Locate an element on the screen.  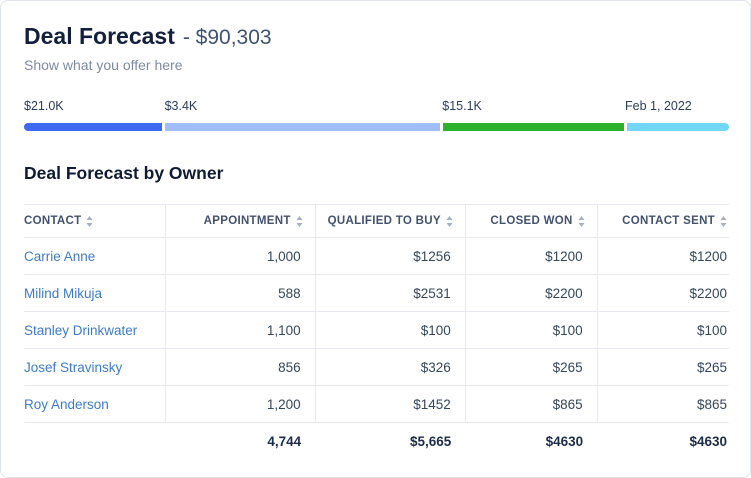
section-title: Deal Forecast by Owner is located at coordinates (124, 173).